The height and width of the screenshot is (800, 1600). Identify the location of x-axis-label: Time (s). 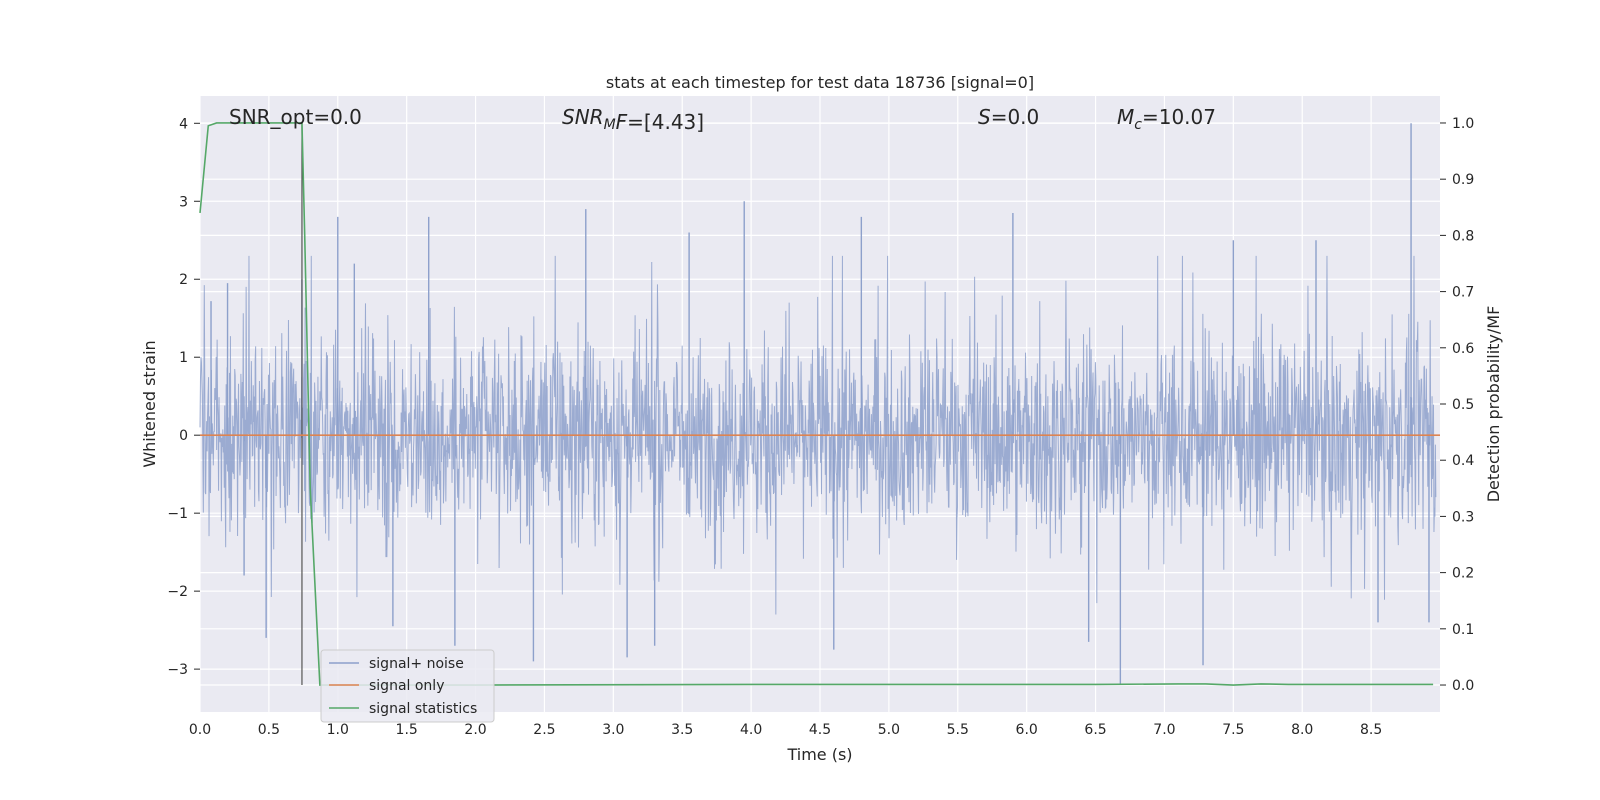
(819, 754).